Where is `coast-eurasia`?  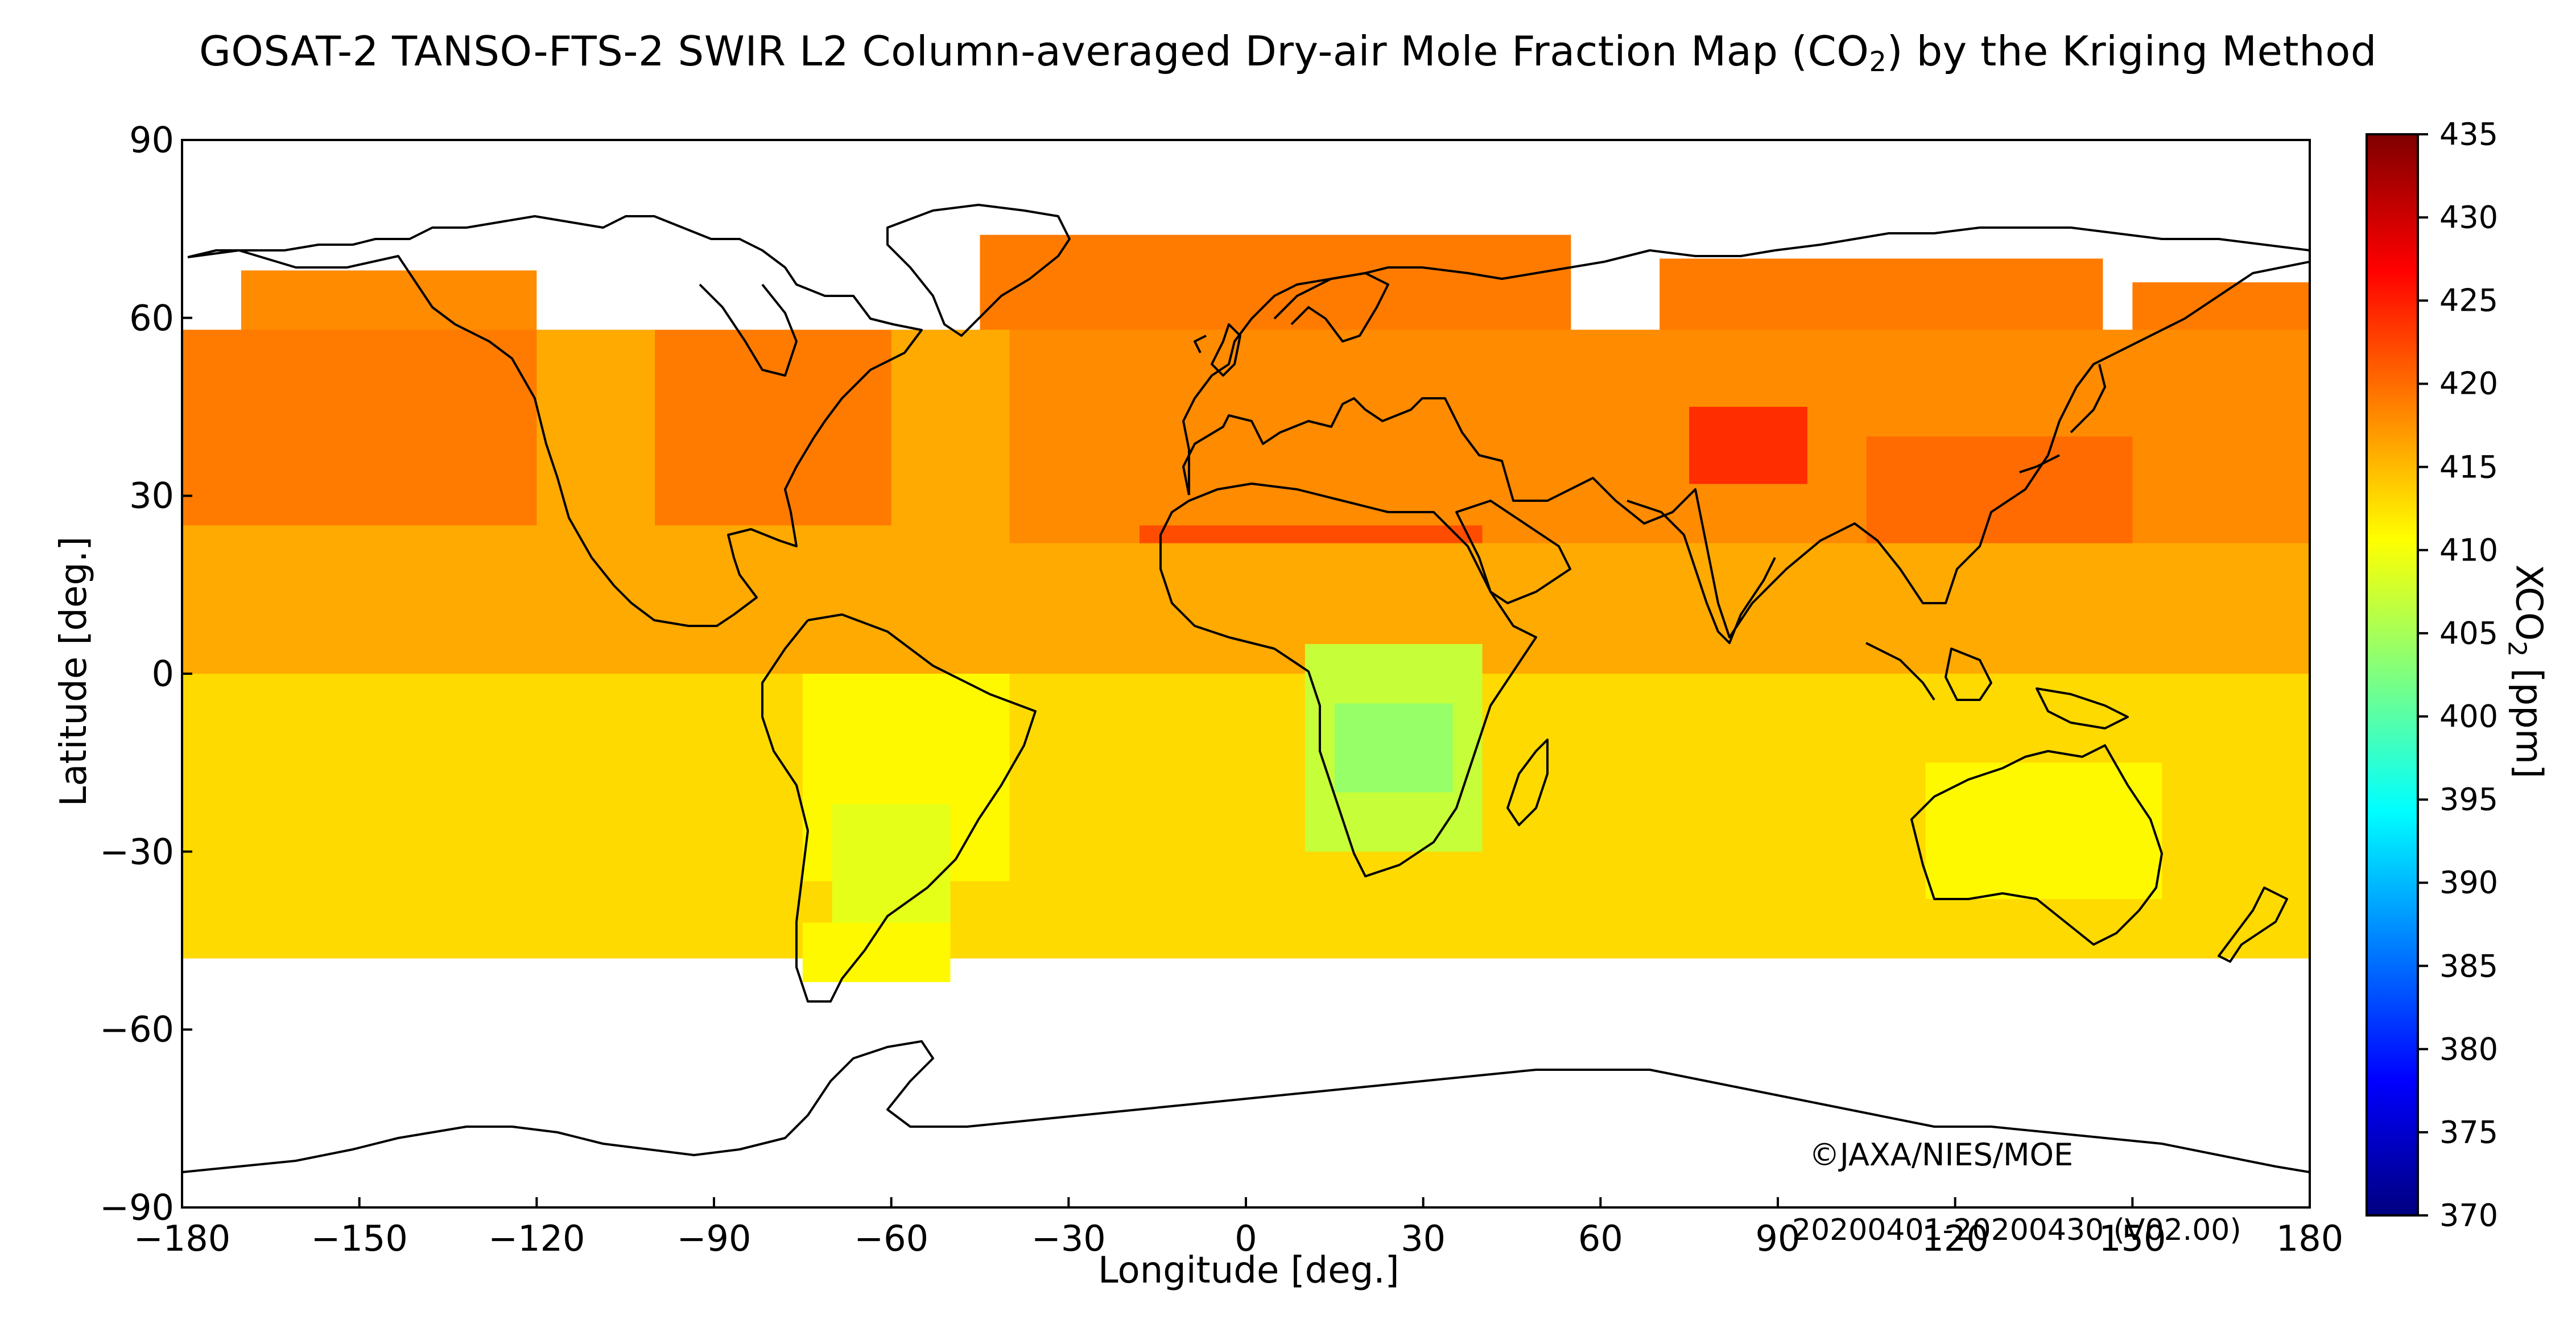 coast-eurasia is located at coordinates (1746, 432).